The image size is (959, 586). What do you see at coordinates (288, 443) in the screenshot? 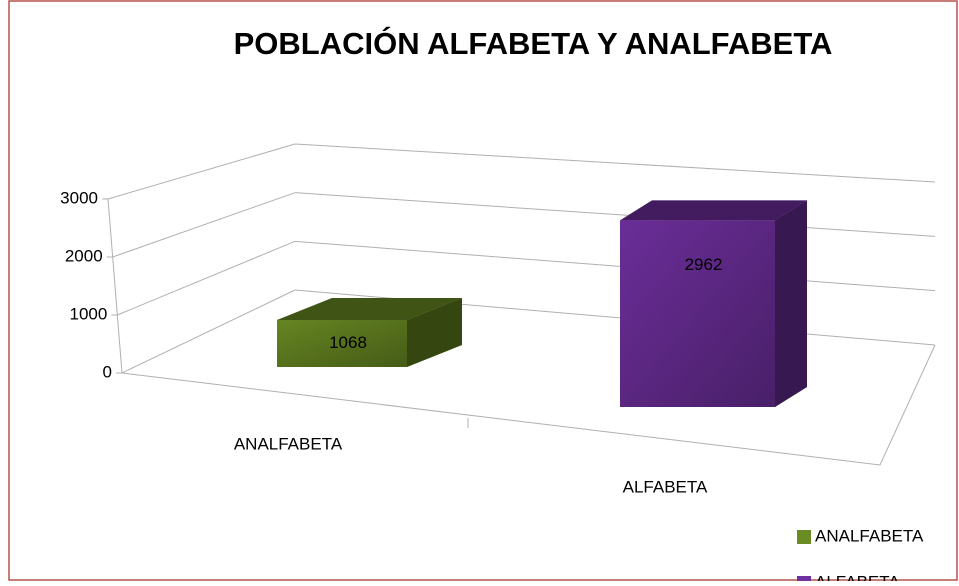
I see `x-tick-label: ANALFABETA` at bounding box center [288, 443].